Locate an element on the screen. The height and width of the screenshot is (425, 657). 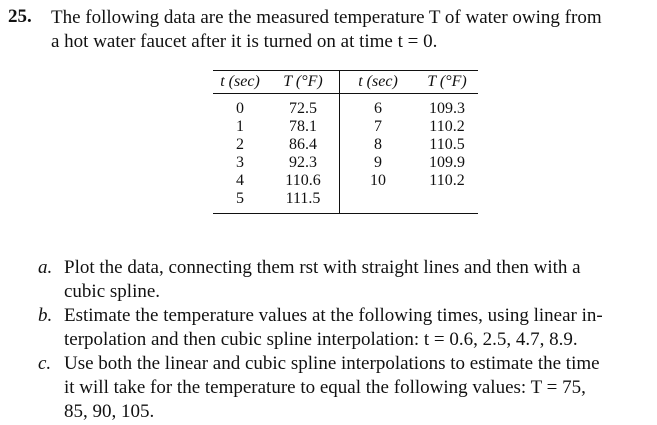
table-row: 3 92.3 9 109.9 is located at coordinates (345, 163).